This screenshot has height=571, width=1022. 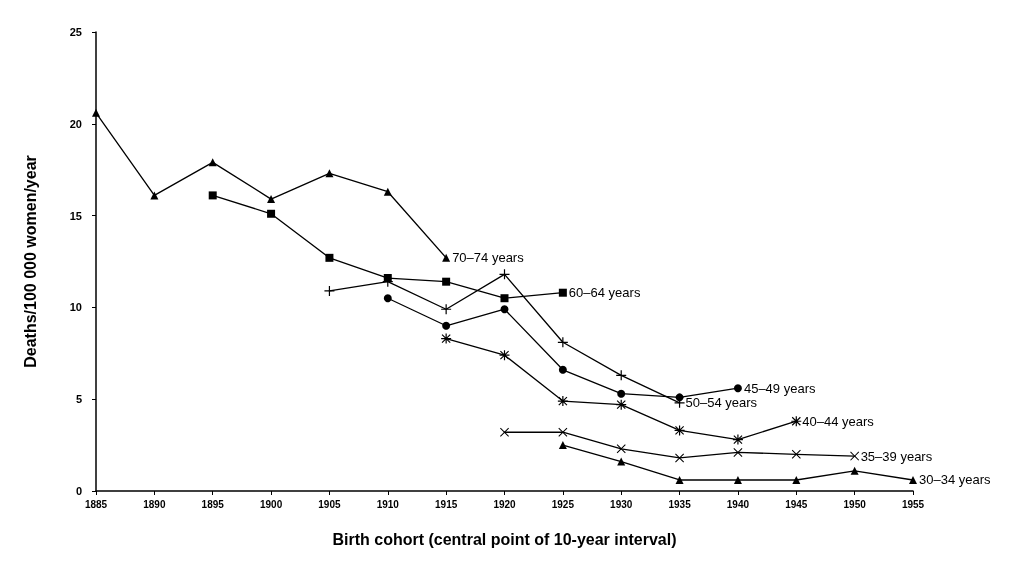 What do you see at coordinates (721, 403) in the screenshot?
I see `series-label: 50–54 years` at bounding box center [721, 403].